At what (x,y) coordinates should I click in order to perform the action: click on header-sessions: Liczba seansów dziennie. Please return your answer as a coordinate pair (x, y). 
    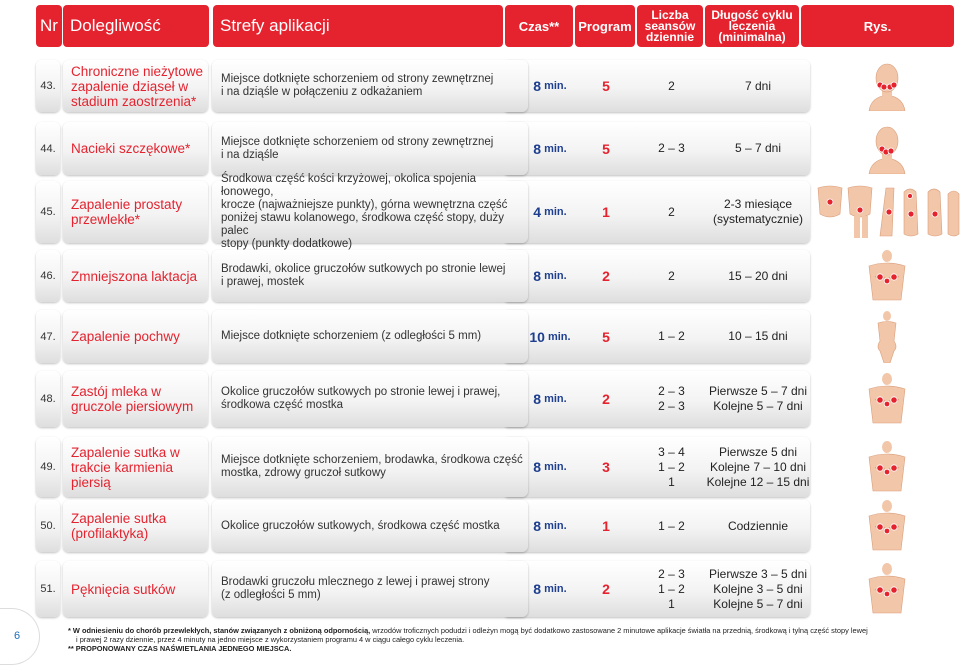
    Looking at the image, I should click on (670, 26).